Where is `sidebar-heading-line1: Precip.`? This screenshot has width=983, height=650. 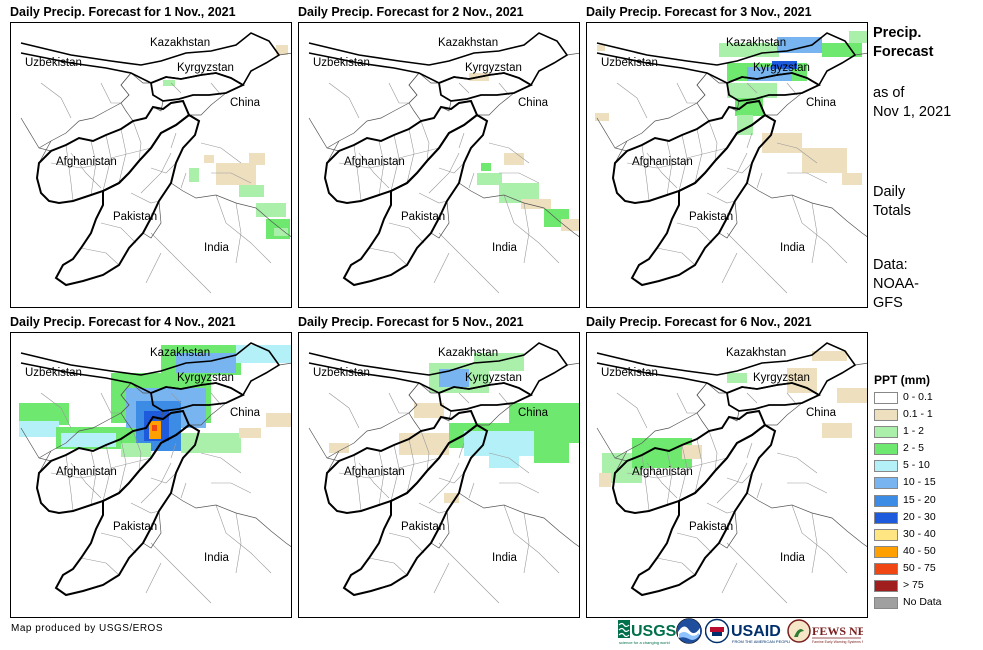
sidebar-heading-line1: Precip. is located at coordinates (897, 33).